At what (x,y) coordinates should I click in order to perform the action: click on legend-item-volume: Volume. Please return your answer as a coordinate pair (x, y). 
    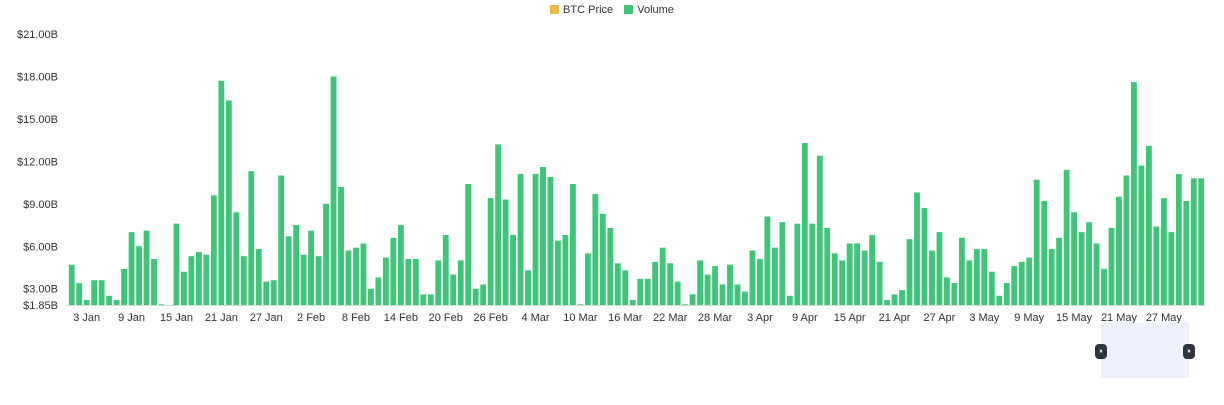
    Looking at the image, I should click on (649, 10).